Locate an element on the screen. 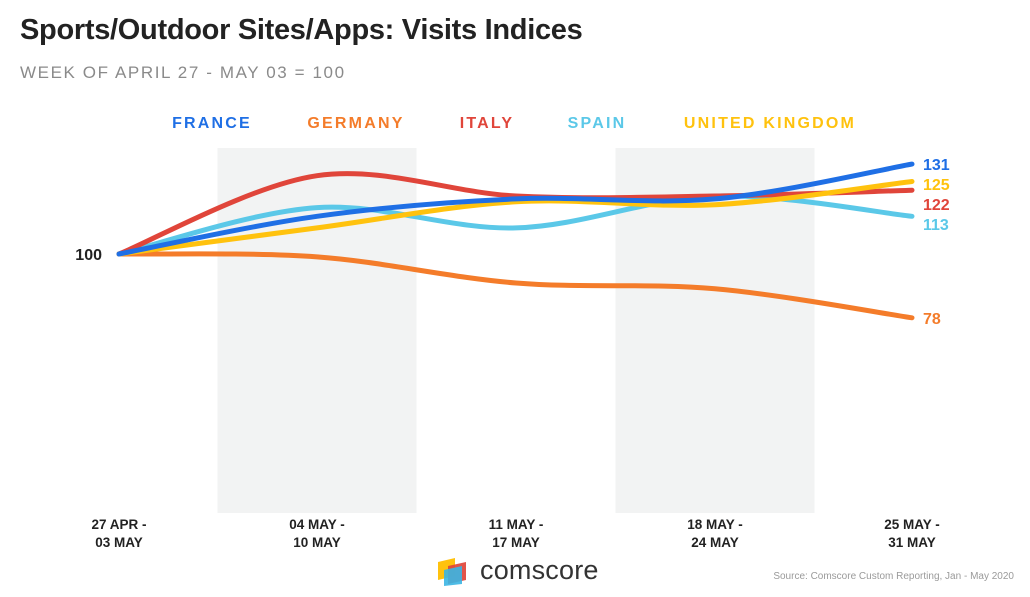 The width and height of the screenshot is (1030, 597). chart-legend: FRANCE GERMANY ITALY SPAIN UNITED KINGDOM is located at coordinates (514, 123).